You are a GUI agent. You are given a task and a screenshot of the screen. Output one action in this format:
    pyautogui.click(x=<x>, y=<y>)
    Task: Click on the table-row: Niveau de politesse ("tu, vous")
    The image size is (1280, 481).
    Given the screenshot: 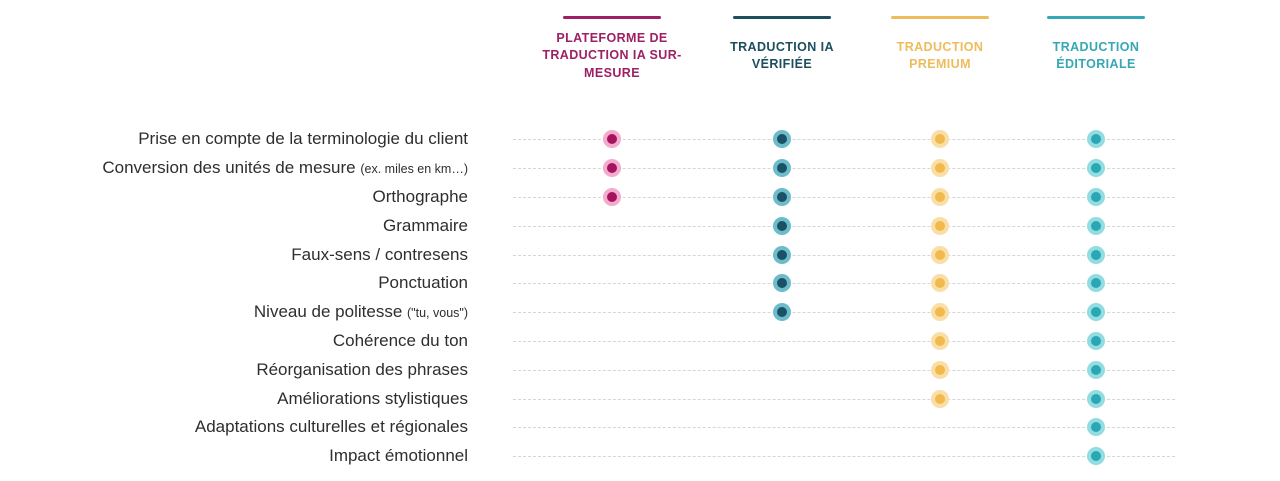 What is the action you would take?
    pyautogui.click(x=640, y=312)
    